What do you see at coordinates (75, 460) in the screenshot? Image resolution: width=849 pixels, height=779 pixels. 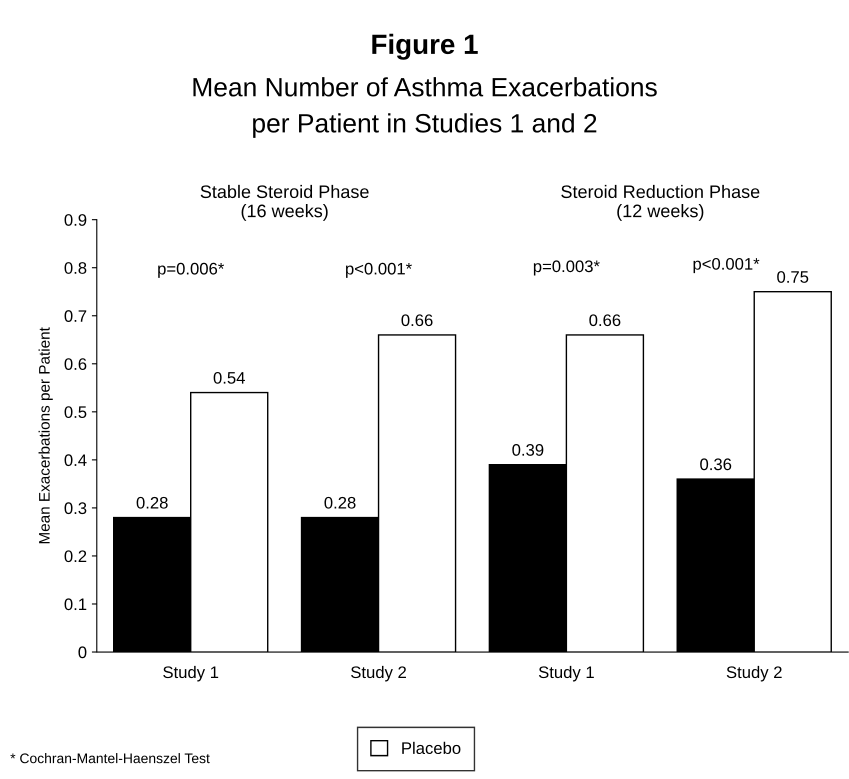 I see `y-tick-label: 0.4` at bounding box center [75, 460].